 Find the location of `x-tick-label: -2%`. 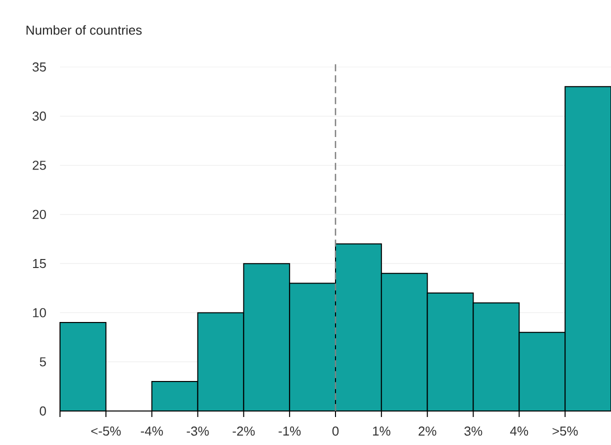

x-tick-label: -2% is located at coordinates (243, 431).